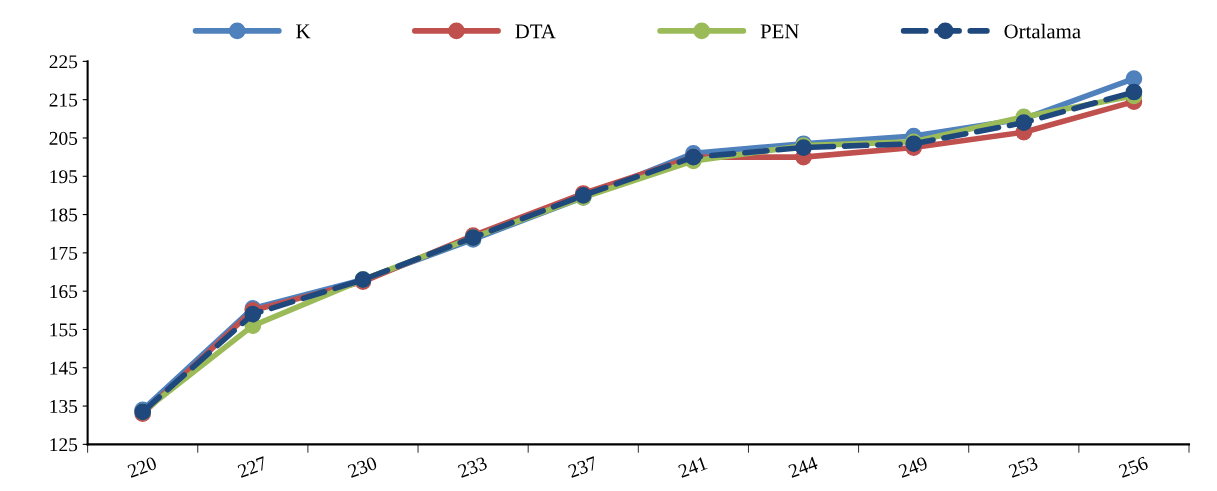  What do you see at coordinates (64, 368) in the screenshot?
I see `y-tick-label: 145` at bounding box center [64, 368].